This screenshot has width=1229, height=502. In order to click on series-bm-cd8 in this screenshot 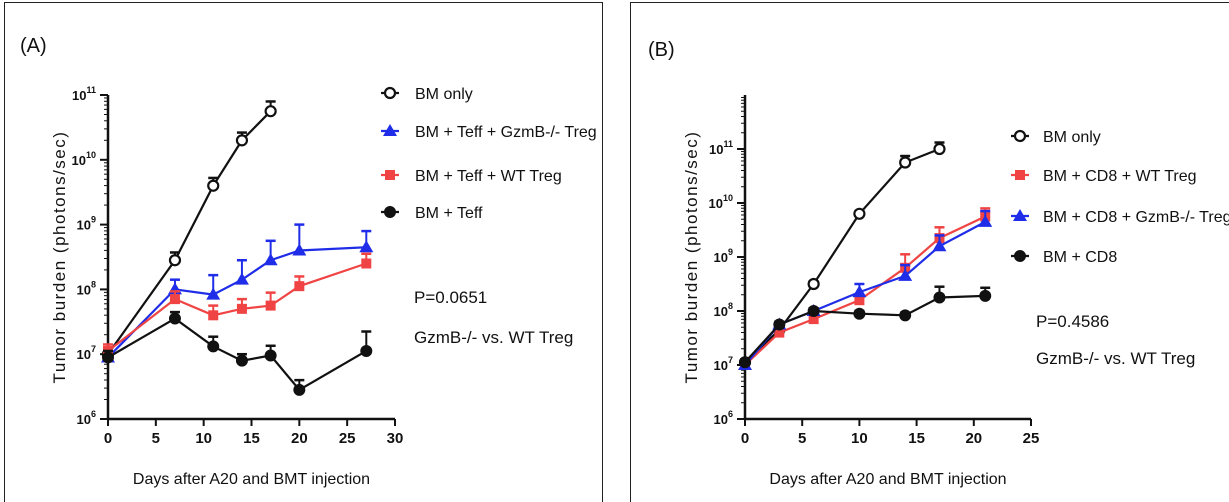, I will do `click(865, 327)`.